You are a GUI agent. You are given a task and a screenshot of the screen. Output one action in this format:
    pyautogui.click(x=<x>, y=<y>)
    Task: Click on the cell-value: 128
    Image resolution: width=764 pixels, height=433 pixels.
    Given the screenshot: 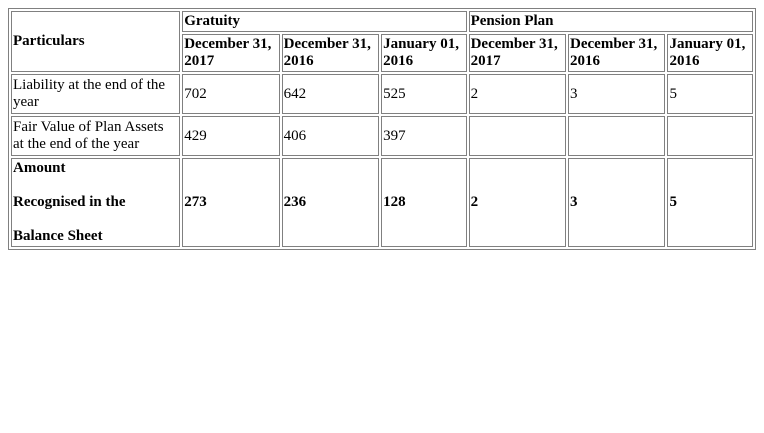 What is the action you would take?
    pyautogui.click(x=424, y=202)
    